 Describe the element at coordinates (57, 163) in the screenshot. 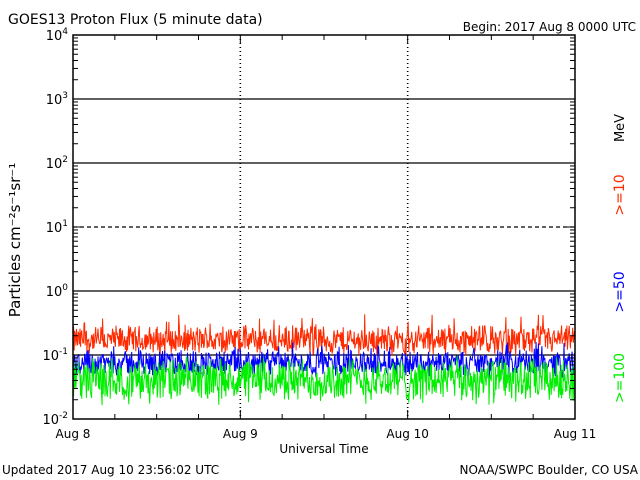

I see `y-tick-label: 10²` at that location.